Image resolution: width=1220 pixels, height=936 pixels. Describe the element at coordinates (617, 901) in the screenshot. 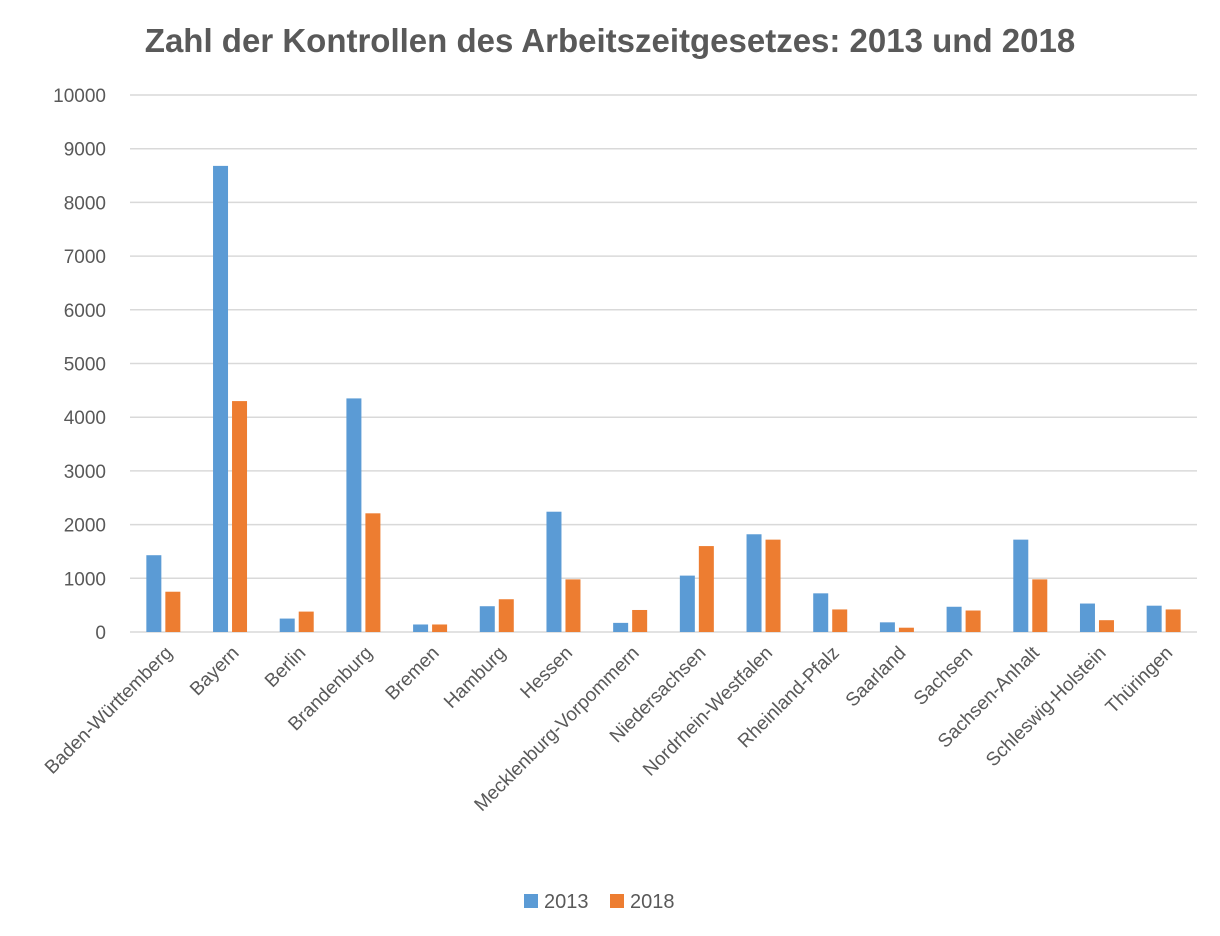

I see `legend-swatch-2018` at that location.